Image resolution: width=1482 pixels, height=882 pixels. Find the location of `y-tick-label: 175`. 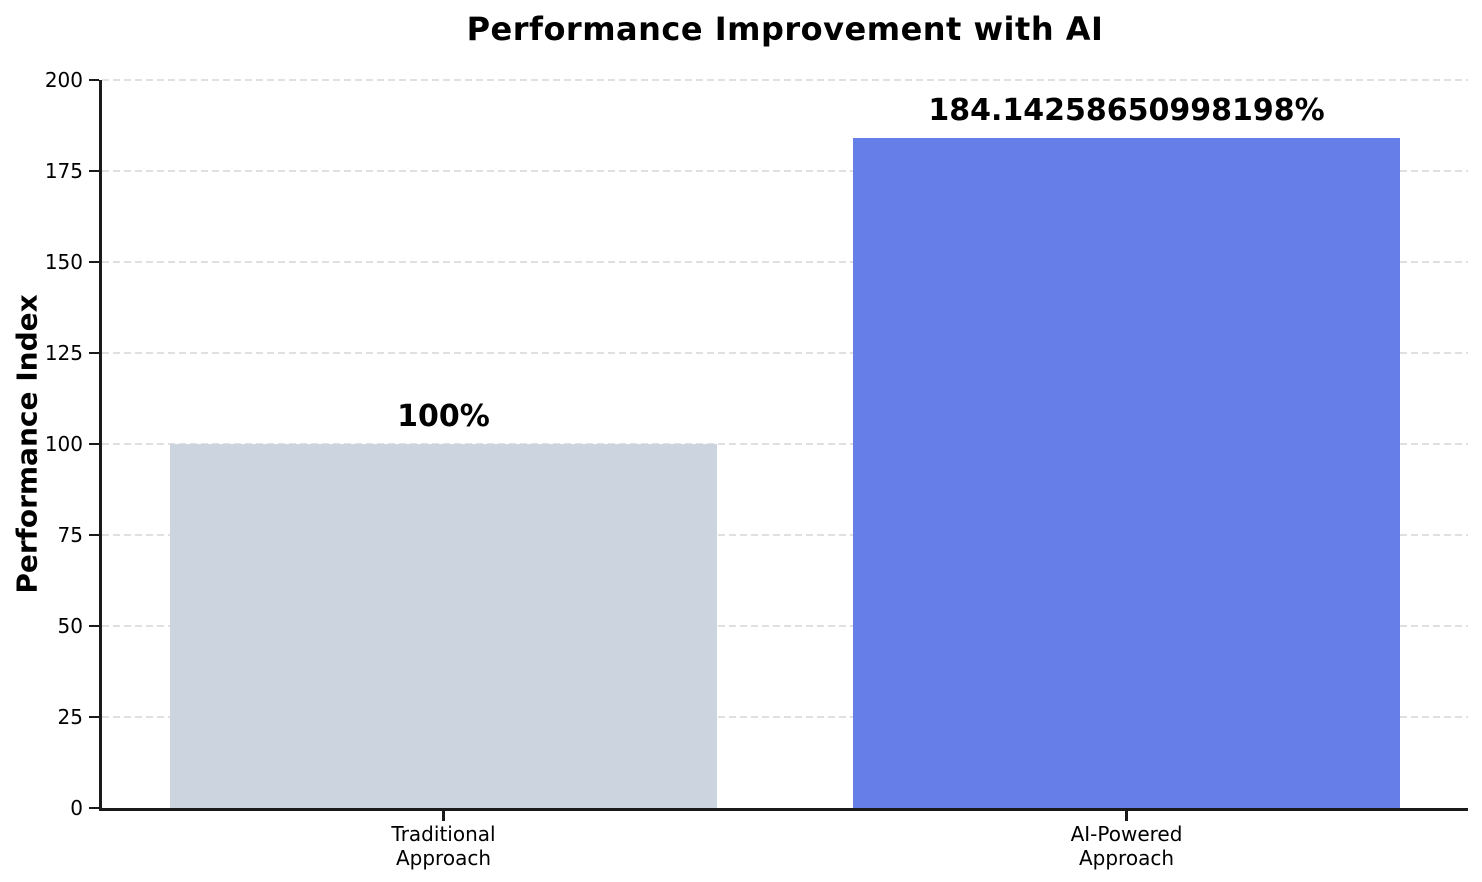

y-tick-label: 175 is located at coordinates (63, 171).